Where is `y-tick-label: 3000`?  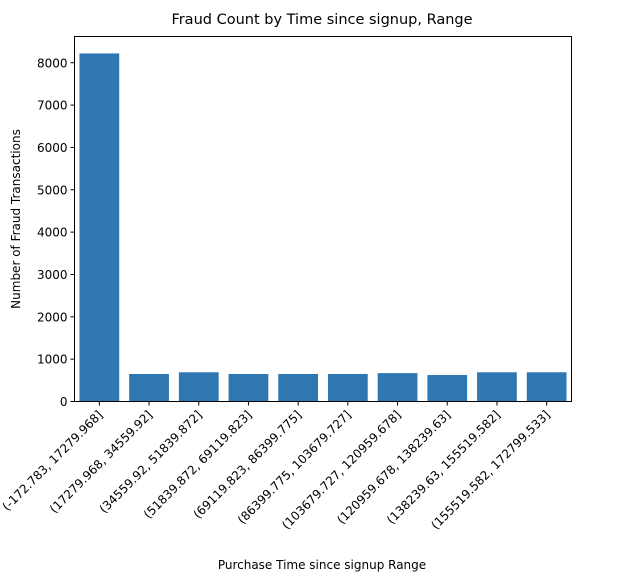
y-tick-label: 3000 is located at coordinates (52, 275).